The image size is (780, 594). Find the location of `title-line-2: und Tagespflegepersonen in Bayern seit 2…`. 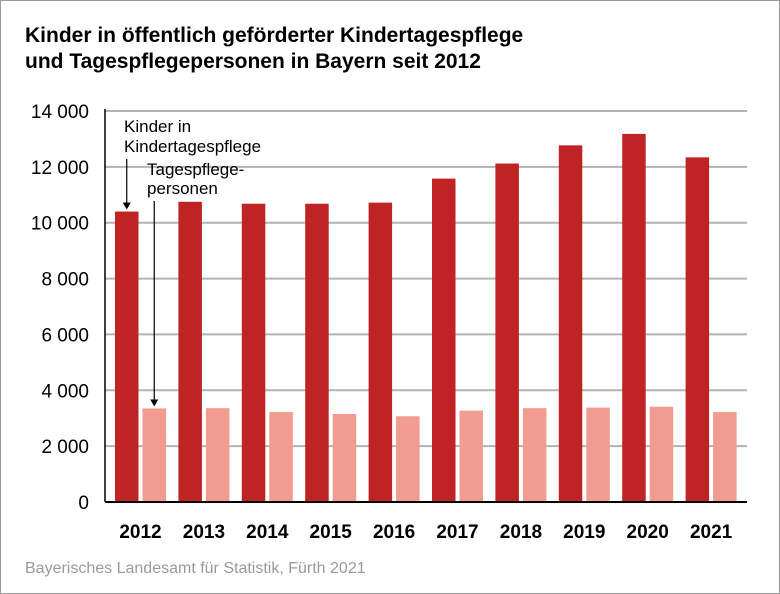

title-line-2: und Tagespflegepersonen in Bayern seit 2… is located at coordinates (253, 61).